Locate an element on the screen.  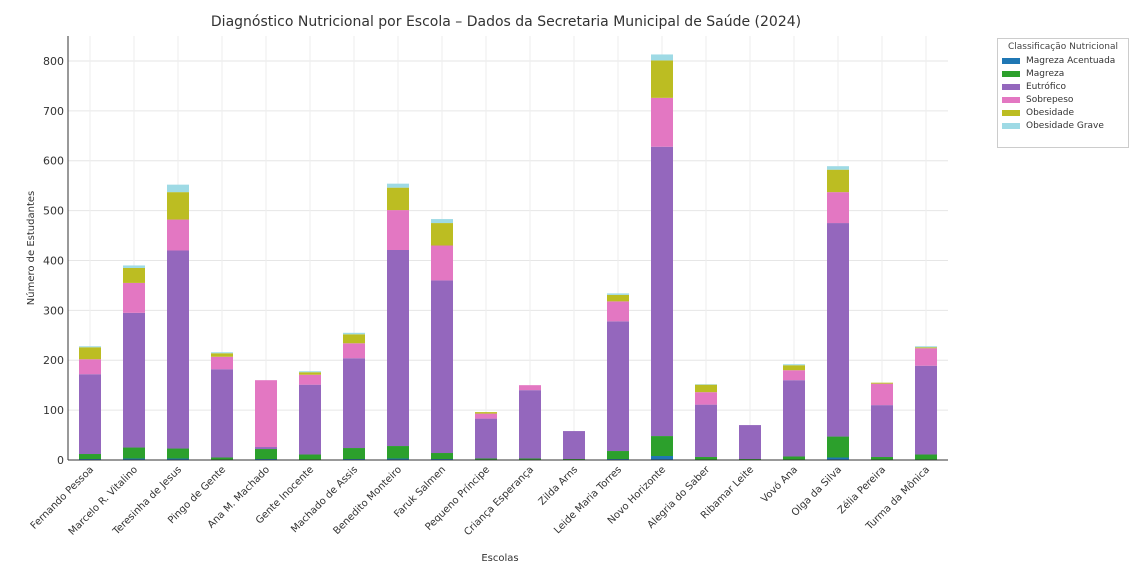
legend-title: Classificação Nutricional is located at coordinates (1063, 47).